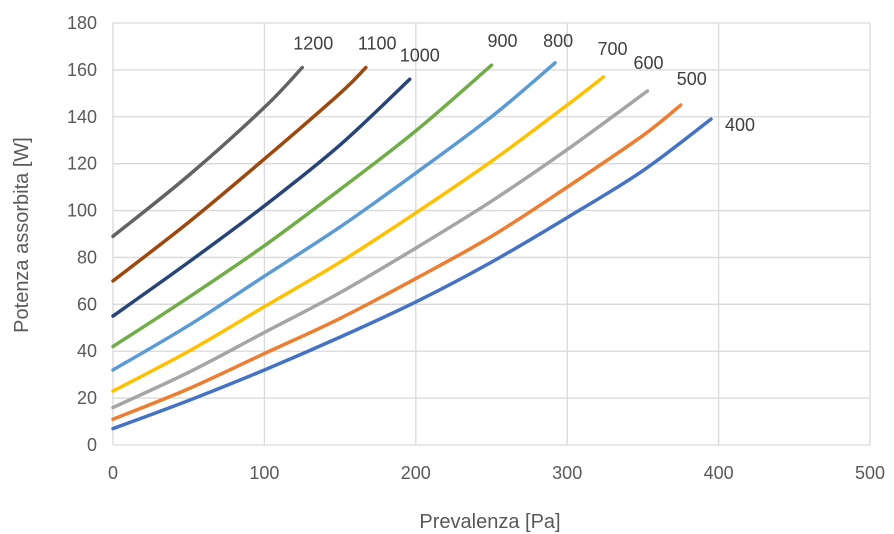 This screenshot has width=894, height=534. Describe the element at coordinates (87, 351) in the screenshot. I see `y-tick-label: 40` at that location.